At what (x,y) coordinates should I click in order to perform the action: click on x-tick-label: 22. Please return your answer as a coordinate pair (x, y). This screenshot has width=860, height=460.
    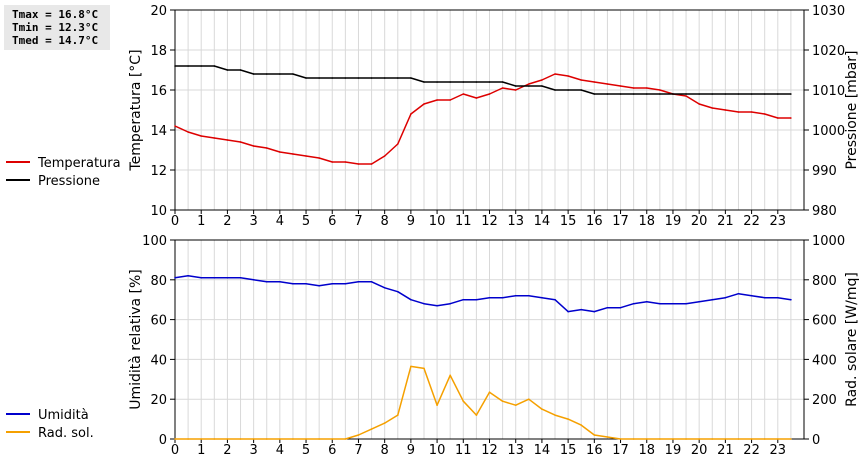
    Looking at the image, I should click on (751, 450).